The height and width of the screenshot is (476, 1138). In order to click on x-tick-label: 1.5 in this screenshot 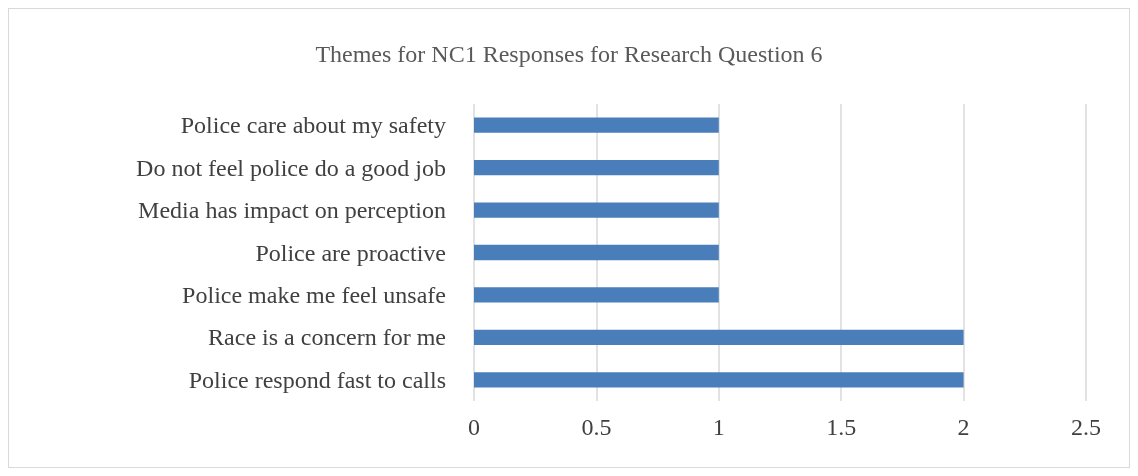, I will do `click(841, 427)`.